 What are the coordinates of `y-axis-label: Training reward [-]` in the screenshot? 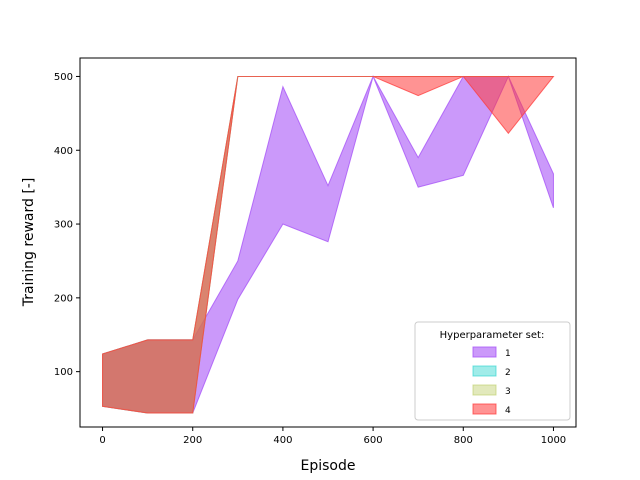 It's located at (29, 243).